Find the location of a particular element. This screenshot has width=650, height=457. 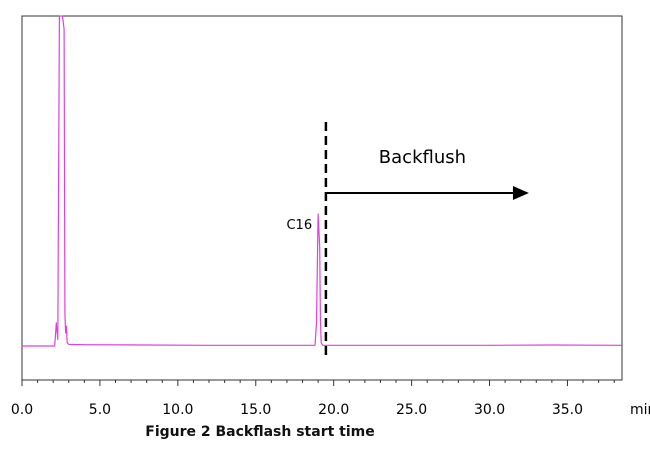

backflush-arrow-head is located at coordinates (520, 193).